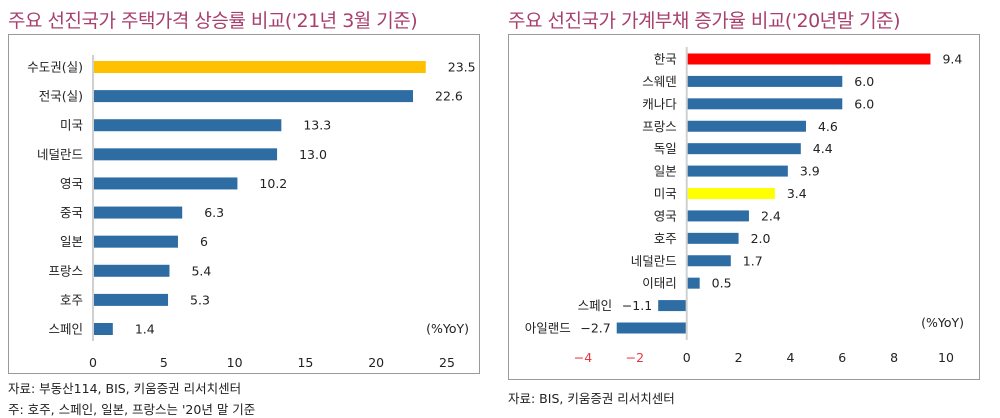  Describe the element at coordinates (71, 212) in the screenshot. I see `category-label: 중국` at that location.